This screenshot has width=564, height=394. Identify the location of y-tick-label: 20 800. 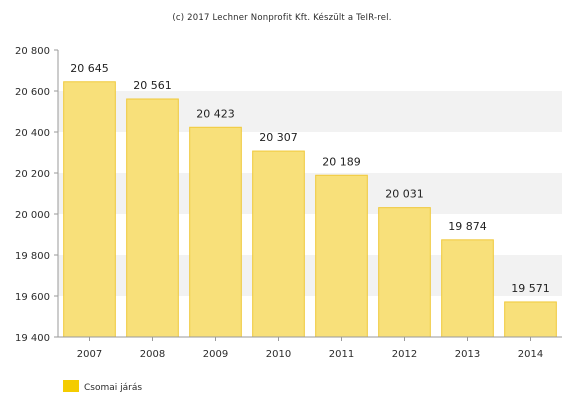
(32, 51).